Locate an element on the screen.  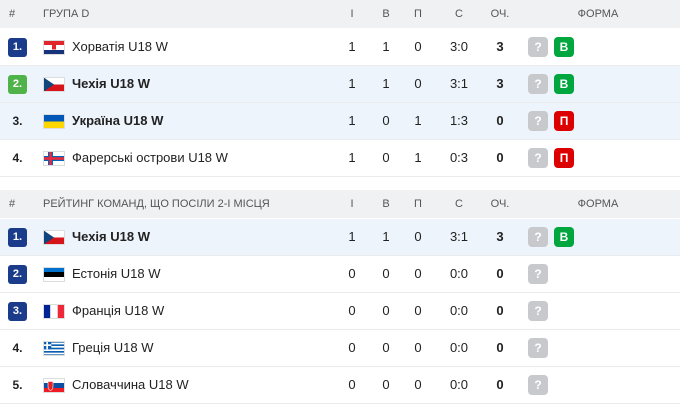
team-row: 5. Словаччина U18 W 0 0 0 0:0 0? is located at coordinates (340, 385).